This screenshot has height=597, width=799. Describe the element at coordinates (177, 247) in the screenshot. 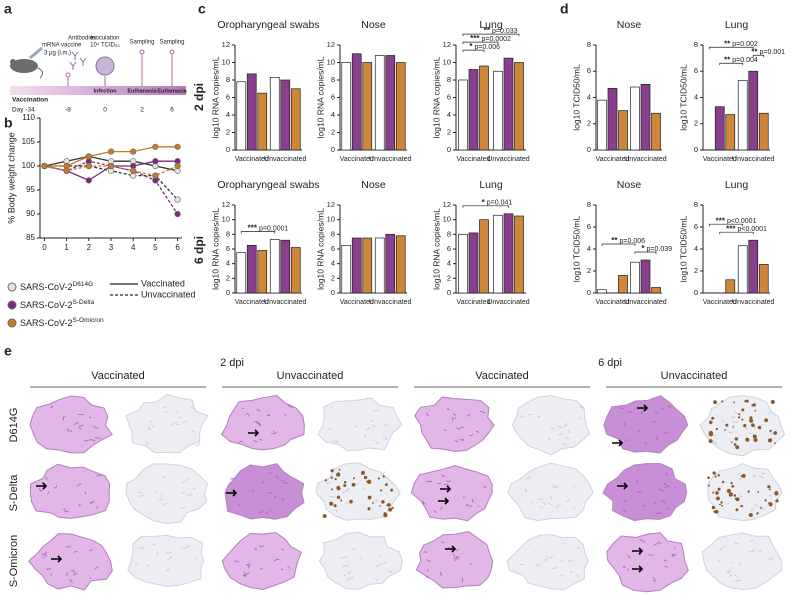

I see `x-tick-label: 6` at that location.